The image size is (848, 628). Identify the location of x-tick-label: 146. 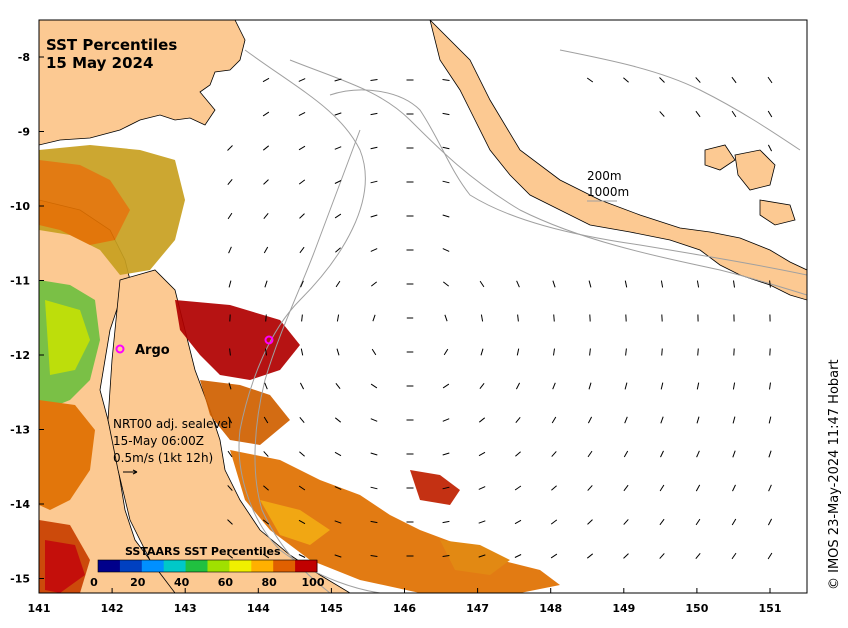
(404, 608).